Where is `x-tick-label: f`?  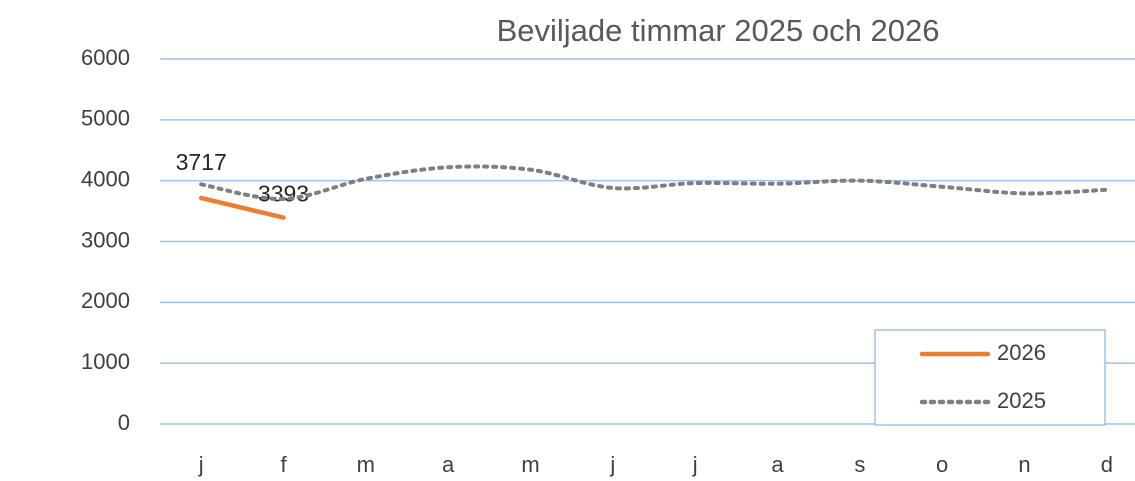
x-tick-label: f is located at coordinates (283, 464).